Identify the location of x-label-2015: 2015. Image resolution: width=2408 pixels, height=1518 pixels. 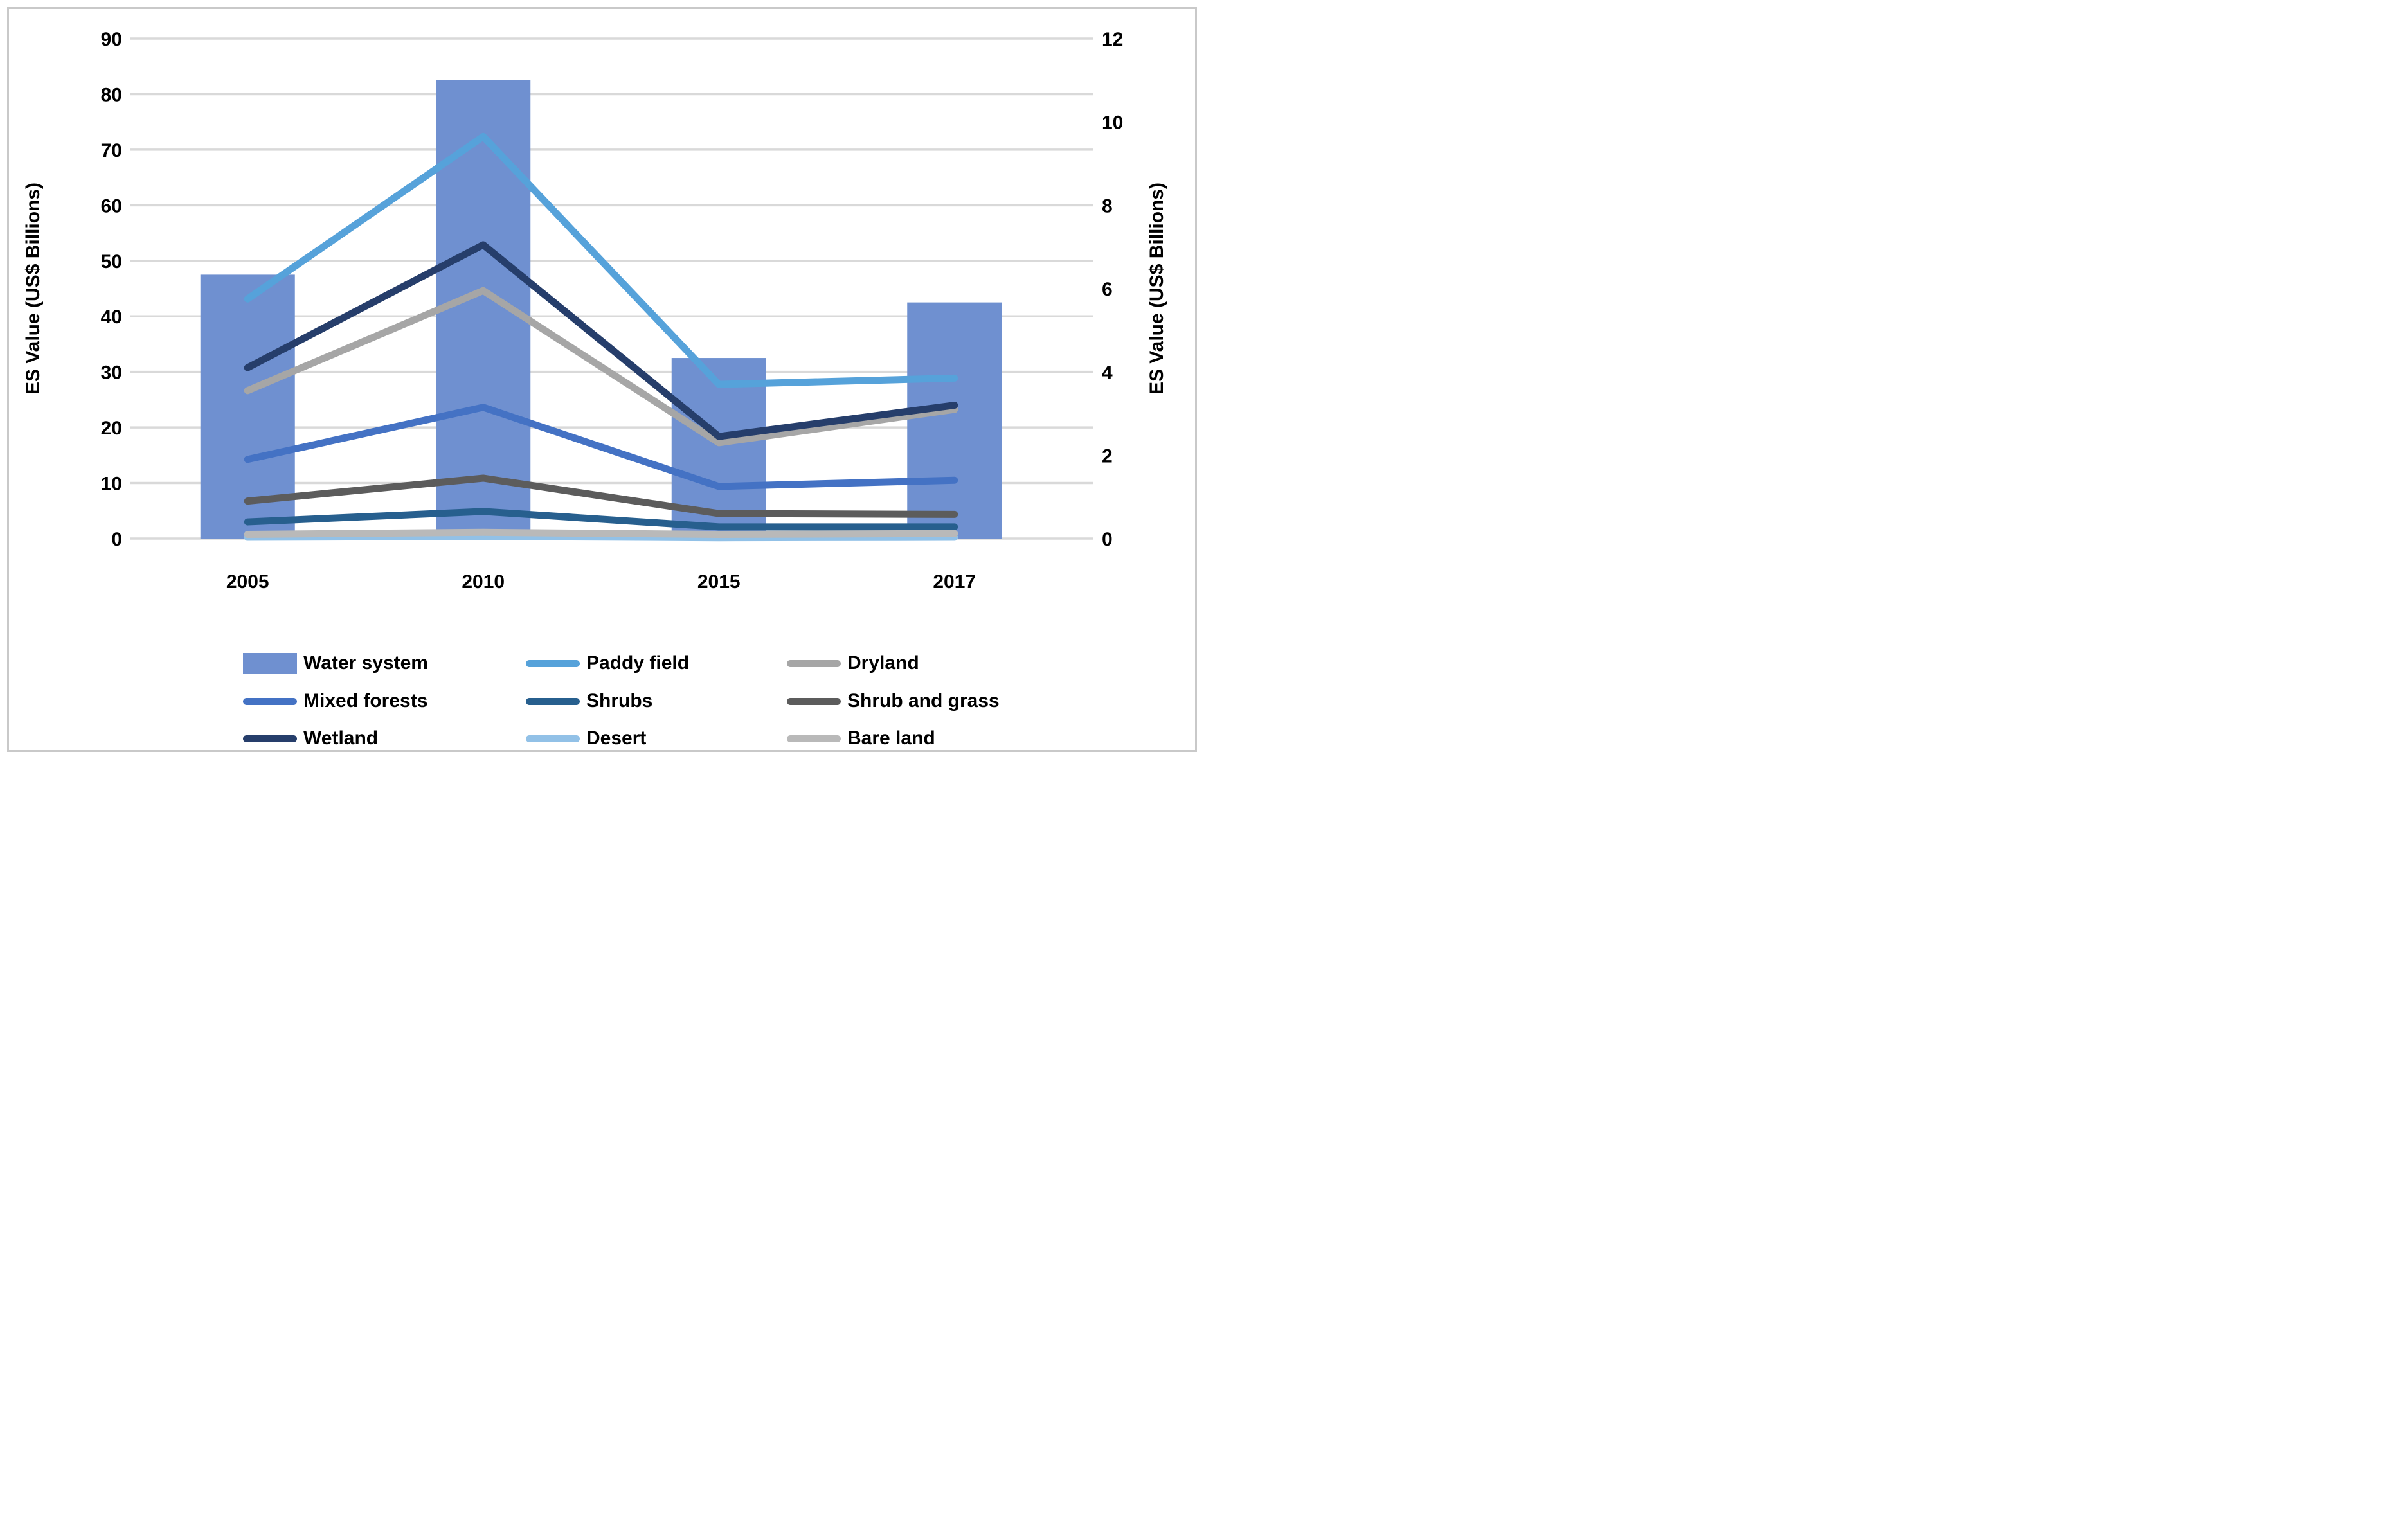
(719, 582).